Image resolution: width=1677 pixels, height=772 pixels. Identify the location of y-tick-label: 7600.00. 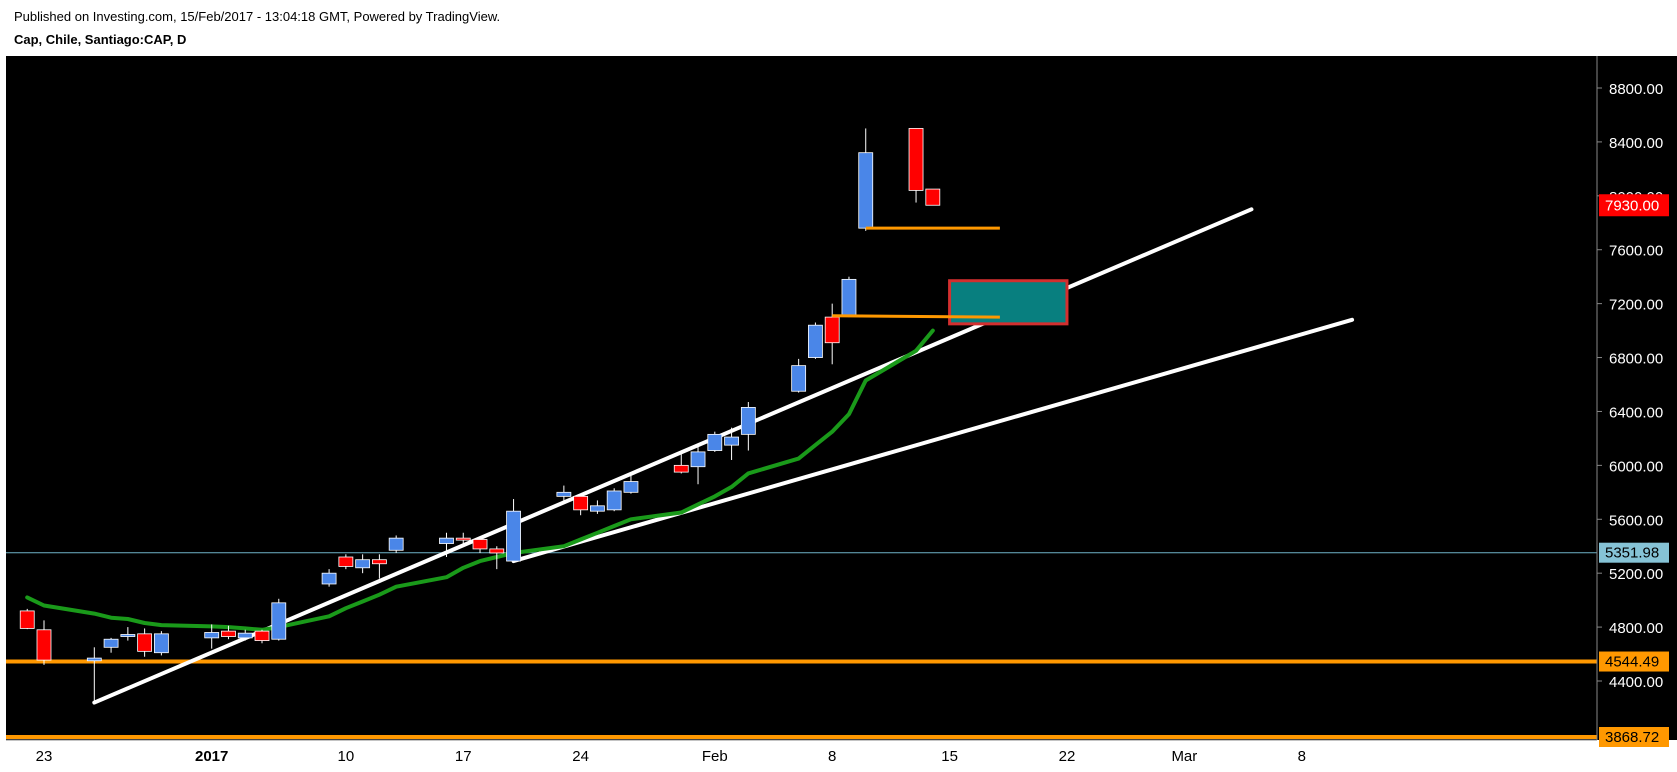
(1636, 251).